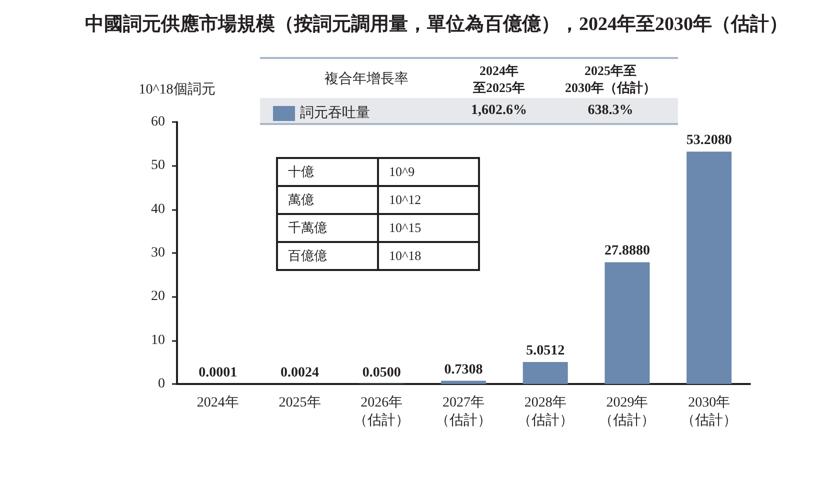  Describe the element at coordinates (381, 372) in the screenshot. I see `data-label: 0.0500` at that location.